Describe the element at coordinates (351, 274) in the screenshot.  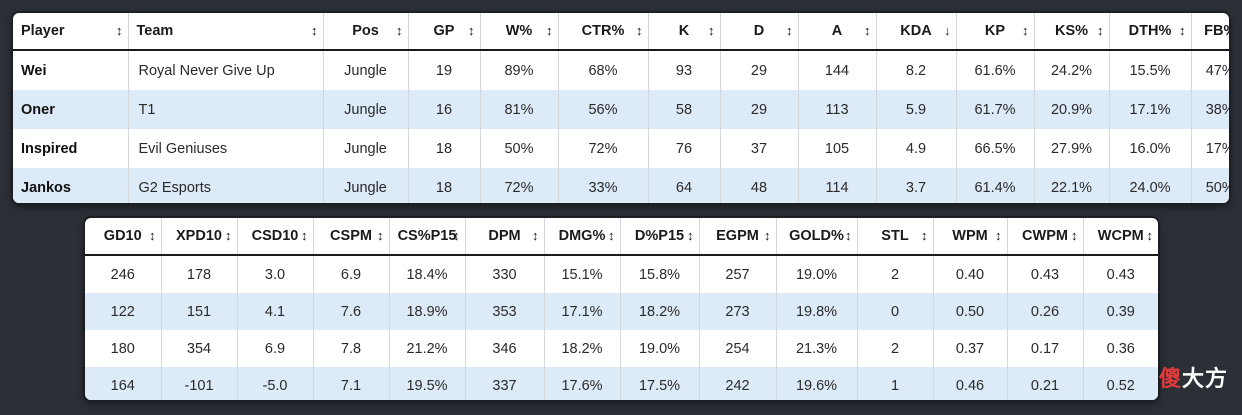
I see `cell-cspm: 6.9` at that location.